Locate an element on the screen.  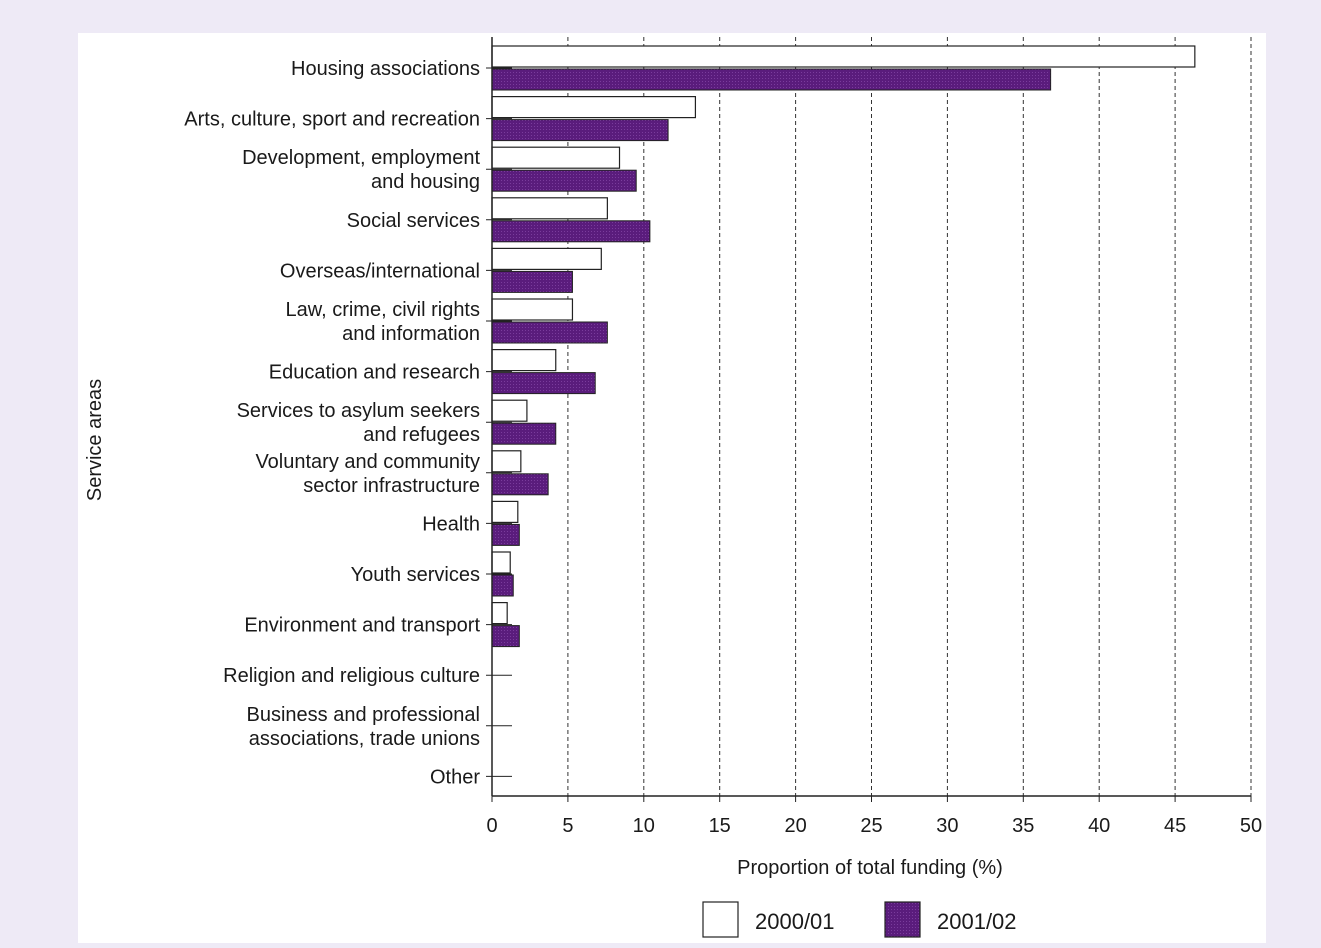
category-label-2-line-1: and housing is located at coordinates (425, 182).